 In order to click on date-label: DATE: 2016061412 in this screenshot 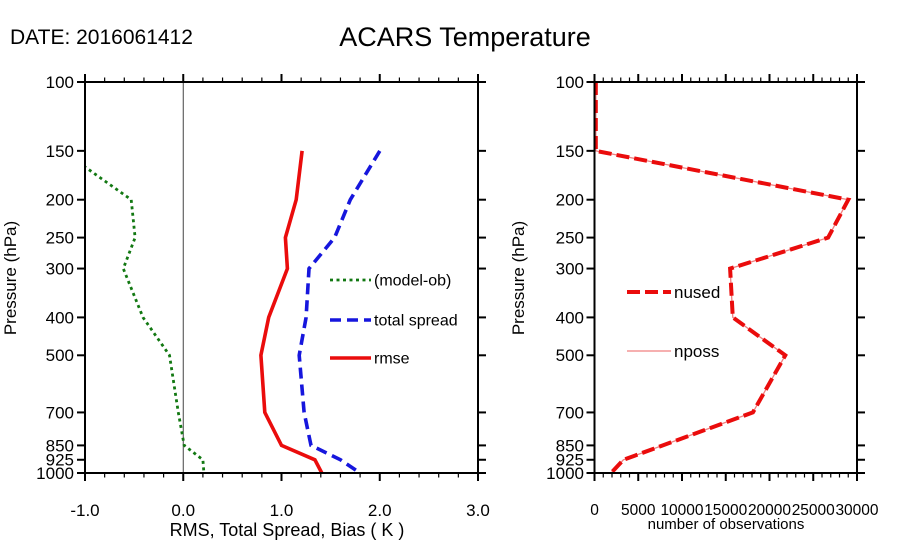, I will do `click(101, 37)`.